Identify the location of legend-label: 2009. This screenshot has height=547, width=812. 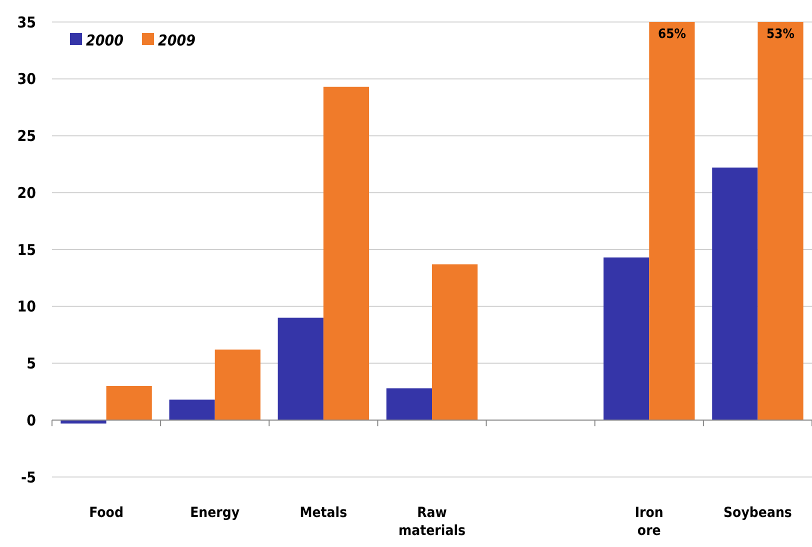
(177, 40).